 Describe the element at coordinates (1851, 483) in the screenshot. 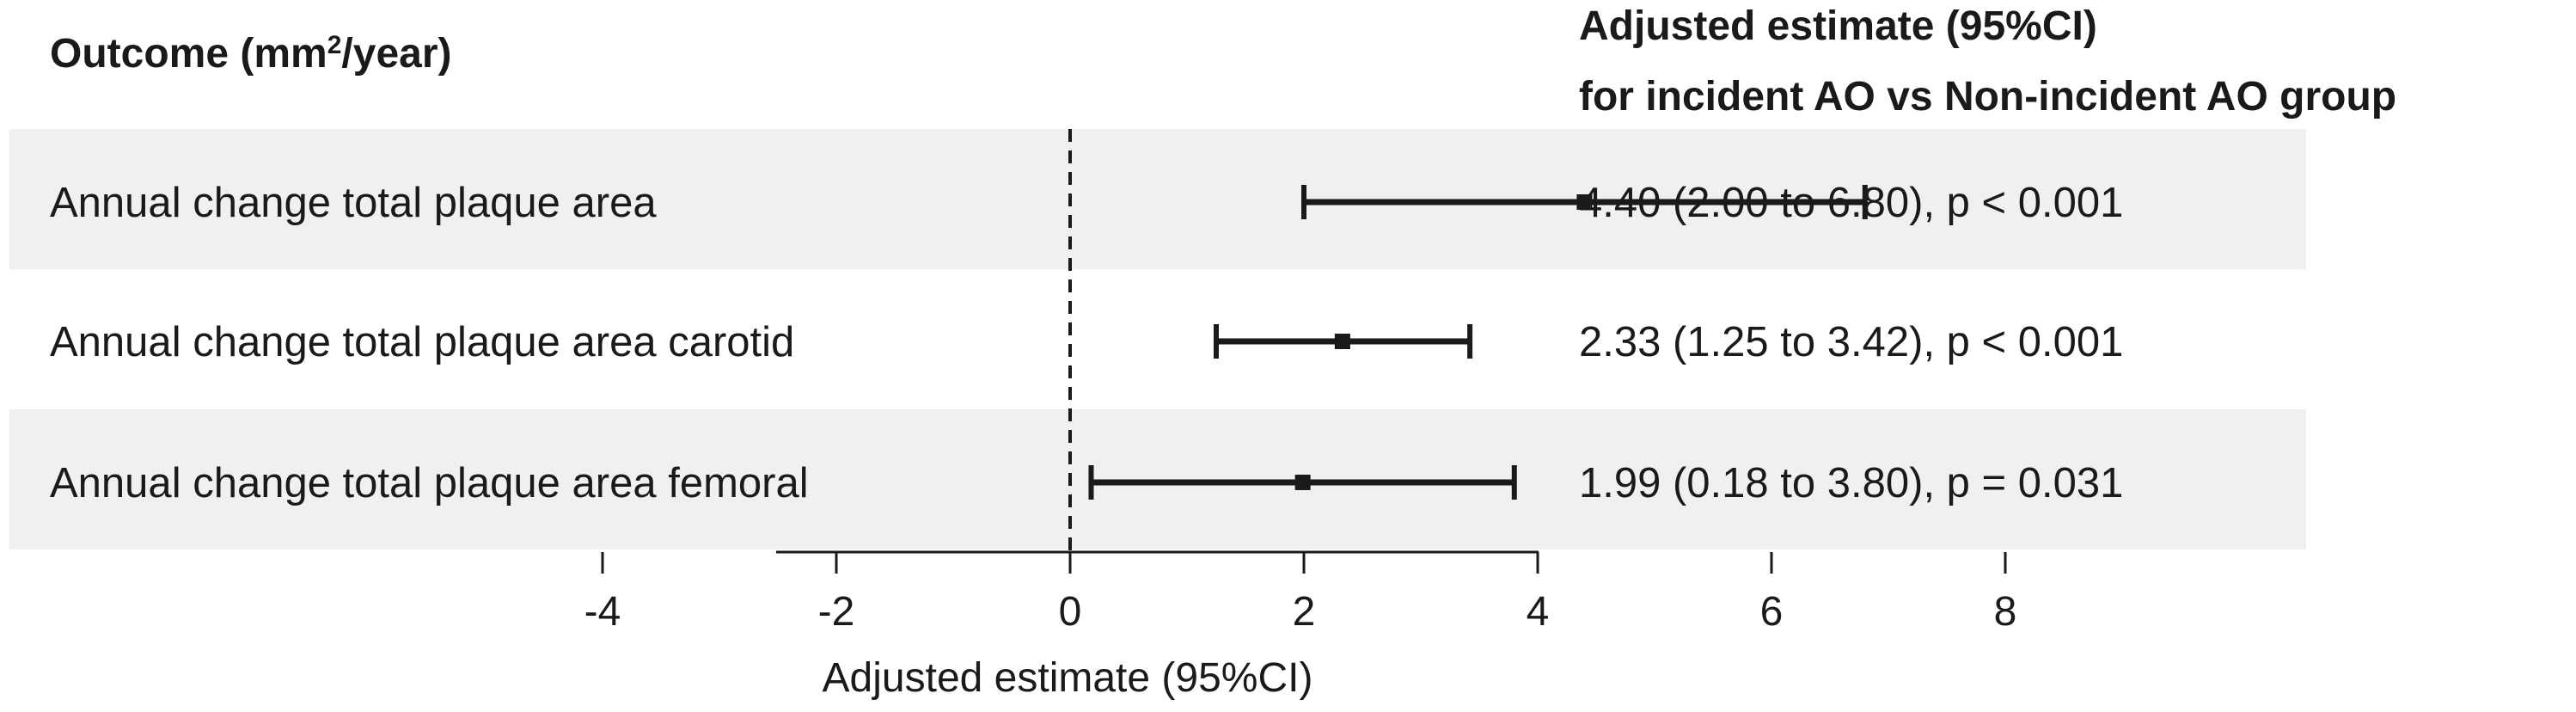

I see `estimate-text: 1.99 (0.18 to 3.80), p = 0.031` at that location.